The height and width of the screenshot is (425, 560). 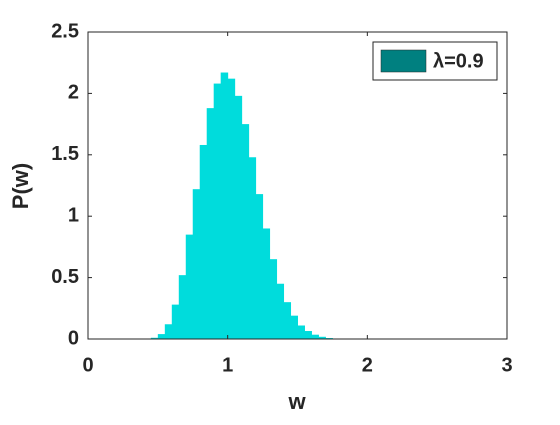 I want to click on x-tick-label: 0, so click(x=87, y=365).